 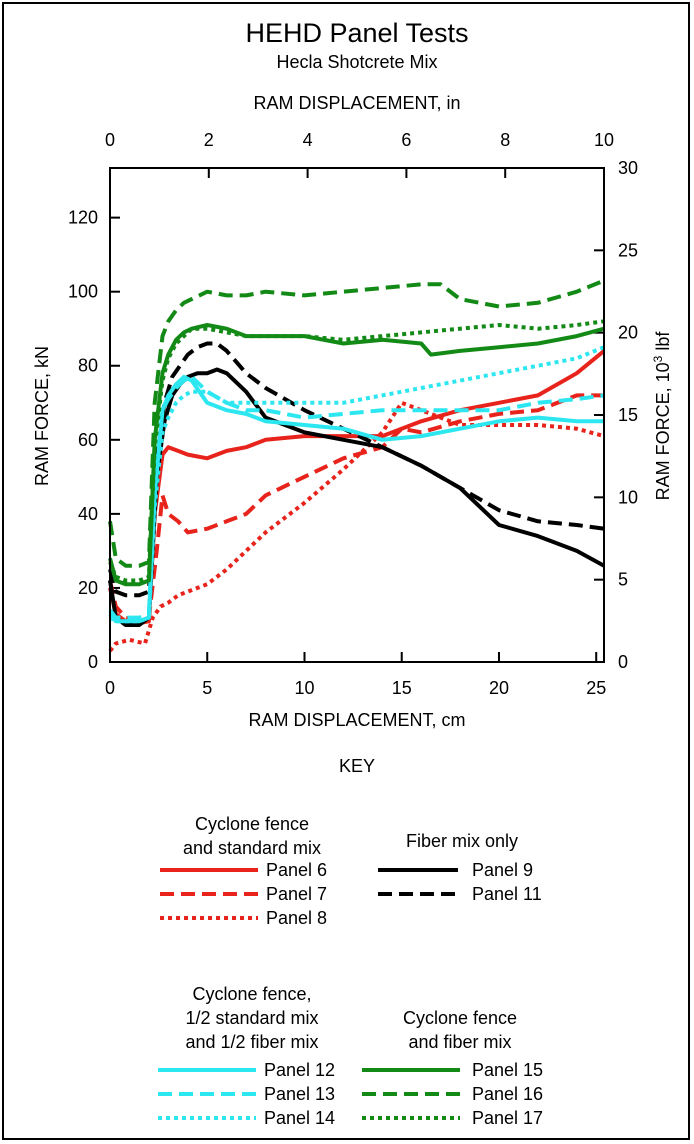 I want to click on legend-group-title: and standard mix, so click(x=252, y=848).